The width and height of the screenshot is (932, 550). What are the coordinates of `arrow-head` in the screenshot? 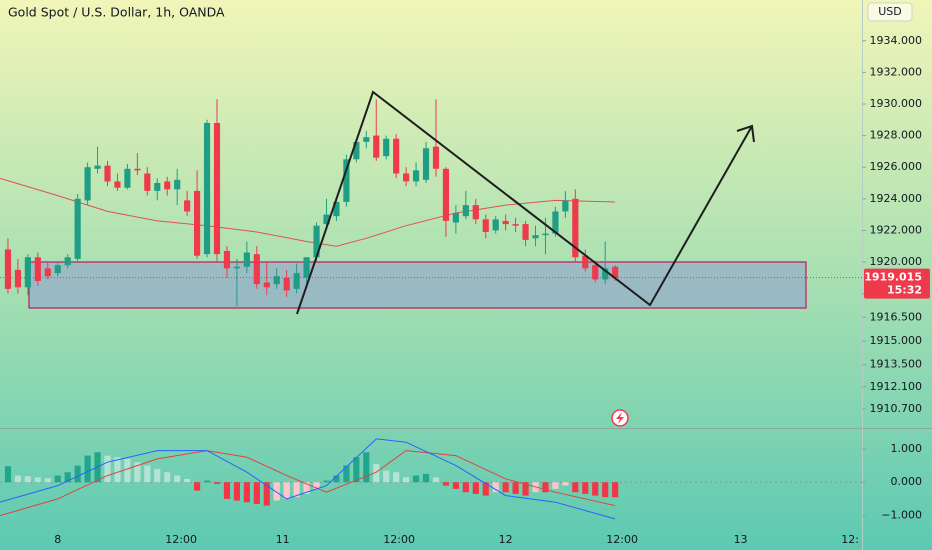 It's located at (745, 133).